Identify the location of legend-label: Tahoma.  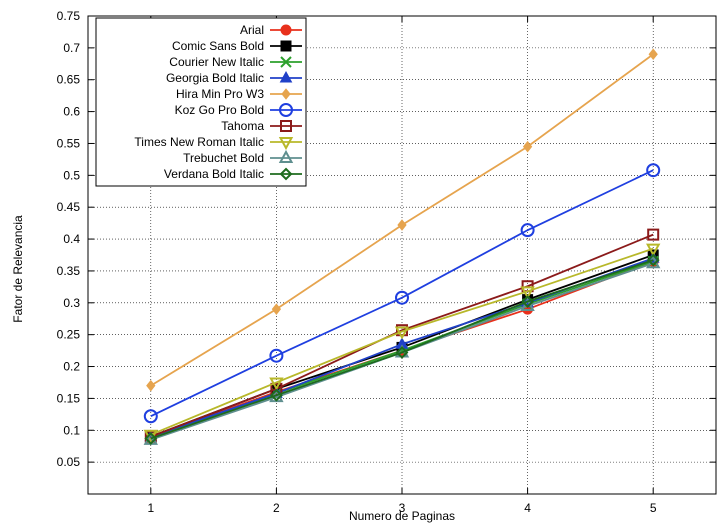
(242, 126).